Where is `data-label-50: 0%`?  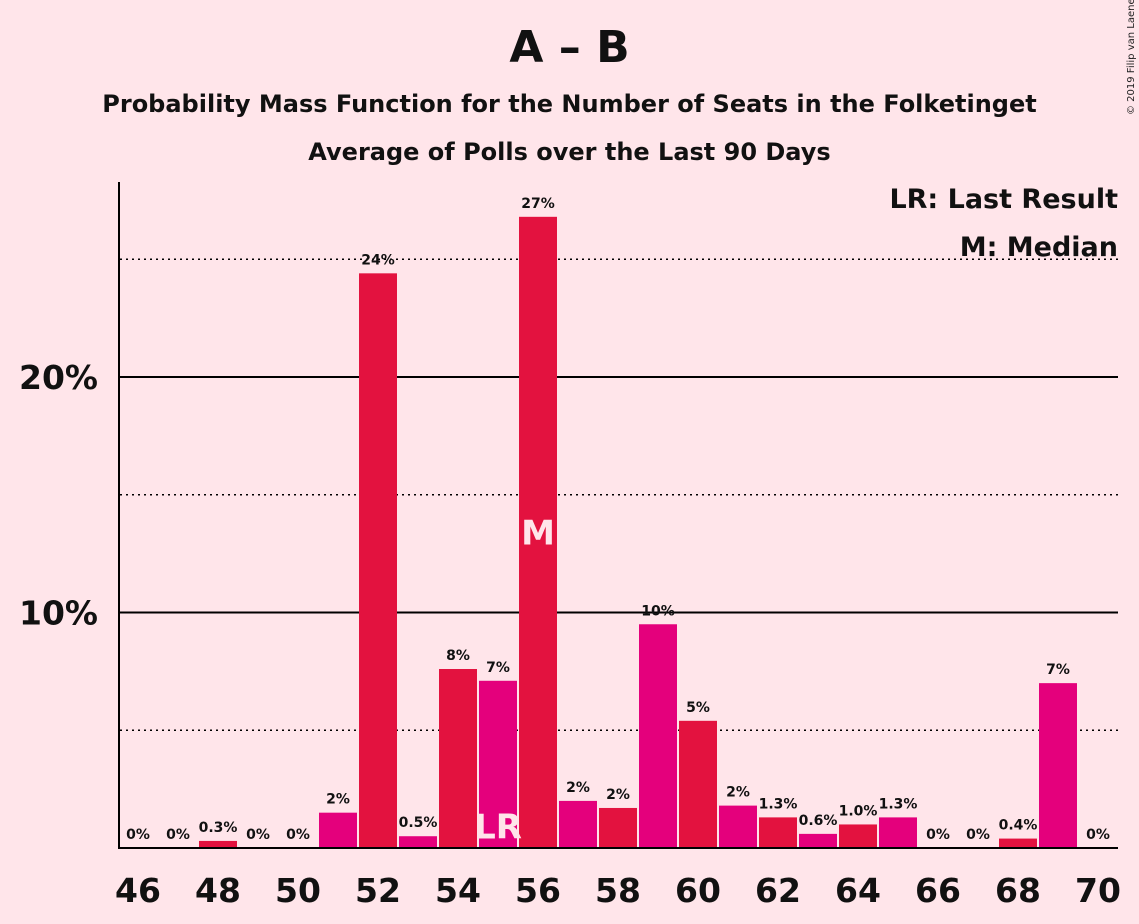 data-label-50: 0% is located at coordinates (298, 835).